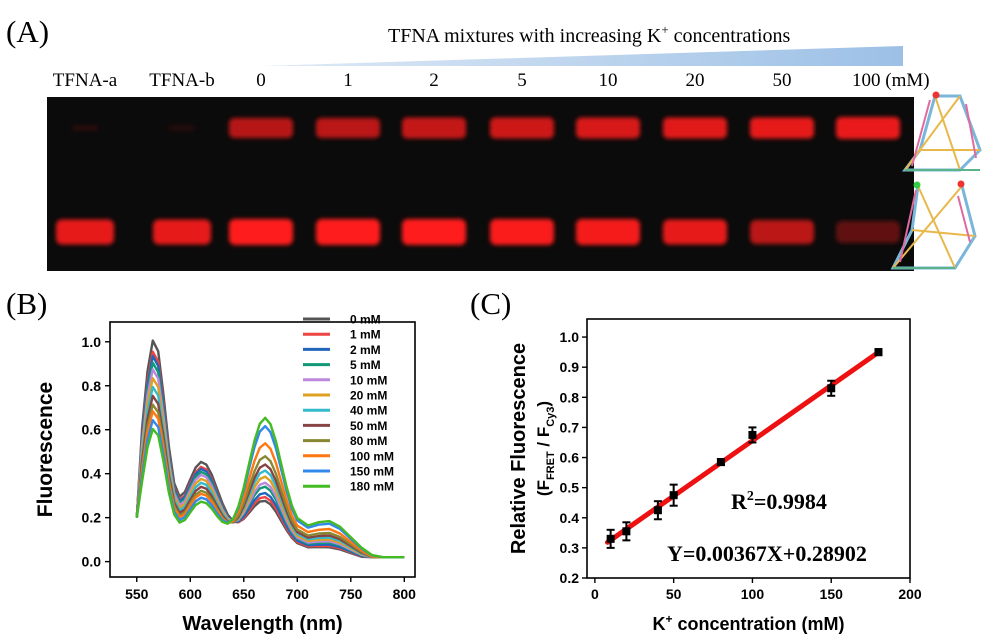 The width and height of the screenshot is (1007, 643). I want to click on lane-label: TFNA-a, so click(85, 80).